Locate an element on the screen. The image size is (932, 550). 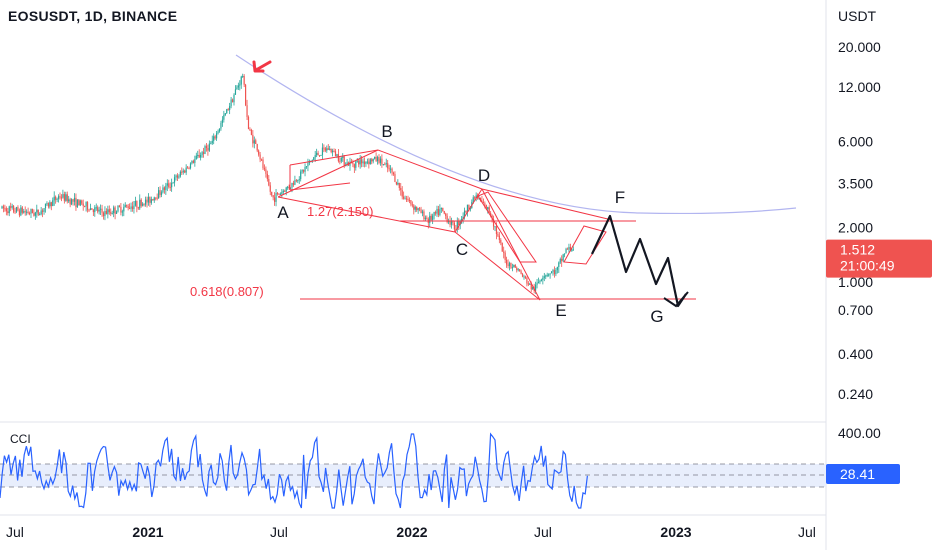
price-tick-label: 12.000 is located at coordinates (859, 87).